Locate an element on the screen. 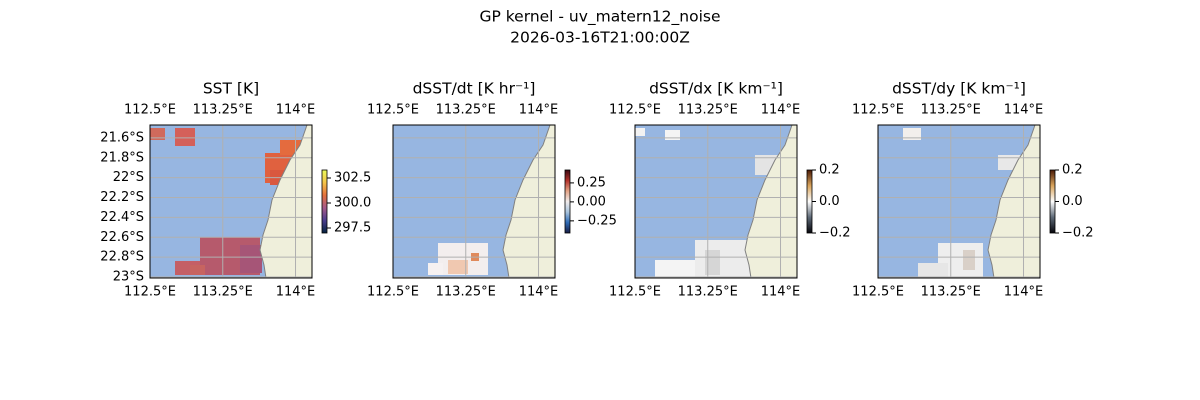 Image resolution: width=1200 pixels, height=400 pixels. y-tick-label: 21.8°S is located at coordinates (122, 157).